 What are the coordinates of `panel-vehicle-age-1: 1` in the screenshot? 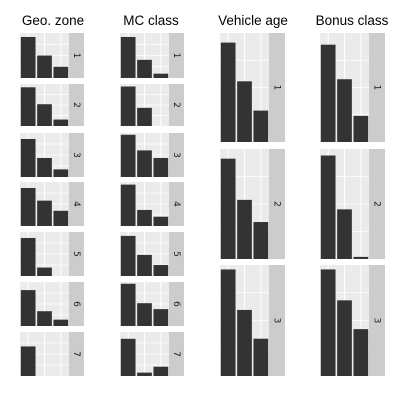 It's located at (252, 88).